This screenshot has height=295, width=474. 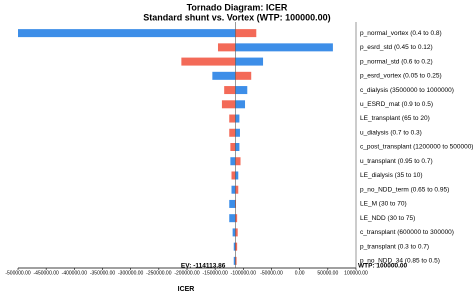 What do you see at coordinates (131, 273) in the screenshot?
I see `x-tick-label: -300000.00` at bounding box center [131, 273].